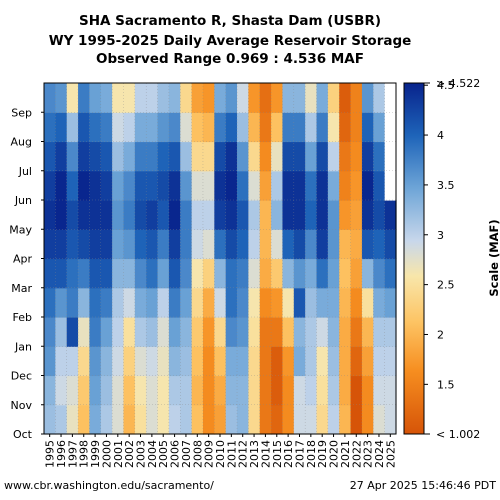  Describe the element at coordinates (322, 454) in the screenshot. I see `x-tick-label: 2019` at that location.